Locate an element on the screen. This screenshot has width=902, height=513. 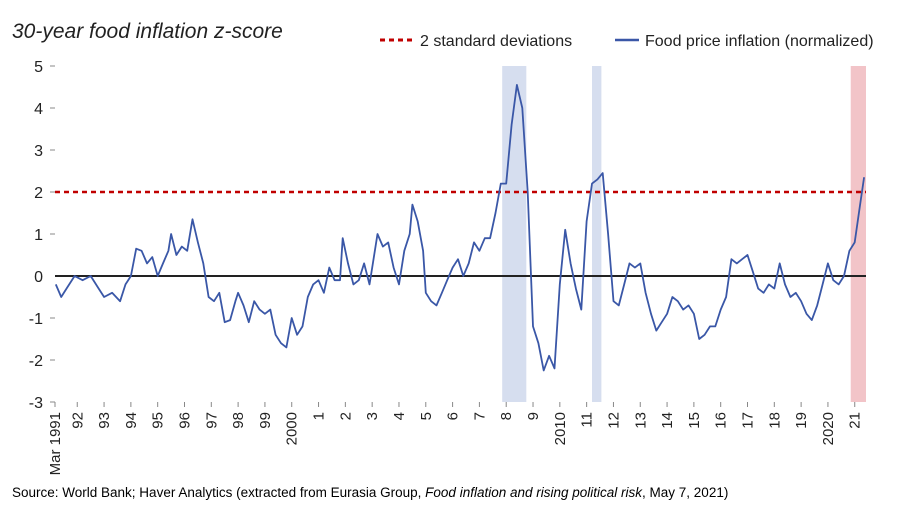
x-tick-label: 8 is located at coordinates (506, 416).